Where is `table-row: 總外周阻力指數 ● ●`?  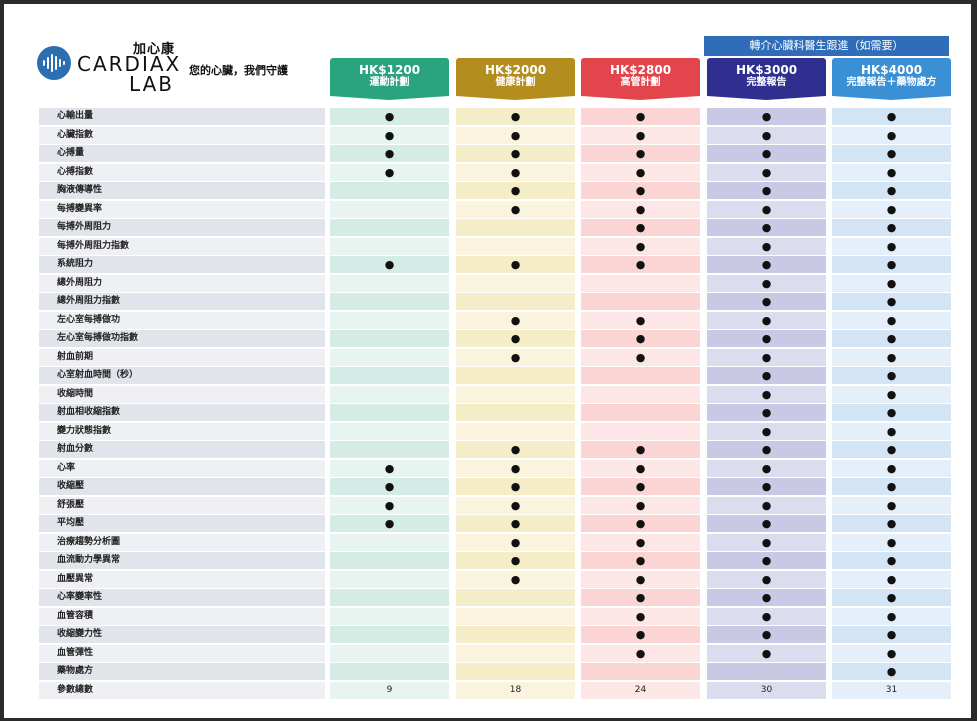 table-row: 總外周阻力指數 ● ● is located at coordinates (495, 301).